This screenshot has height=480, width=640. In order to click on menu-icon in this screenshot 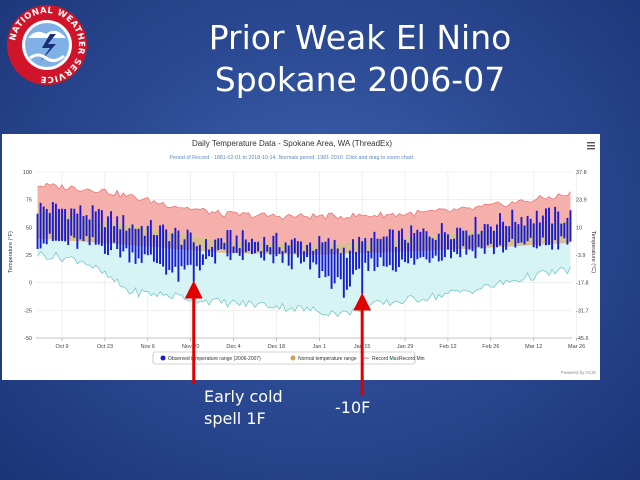, I will do `click(591, 146)`.